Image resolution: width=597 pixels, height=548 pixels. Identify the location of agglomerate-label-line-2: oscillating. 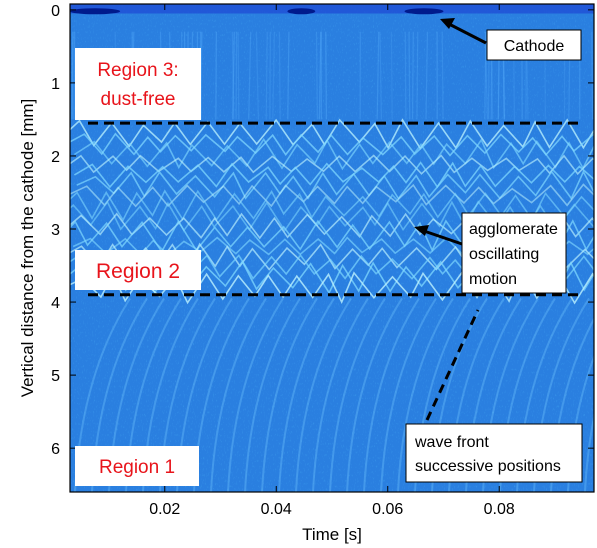
(504, 254).